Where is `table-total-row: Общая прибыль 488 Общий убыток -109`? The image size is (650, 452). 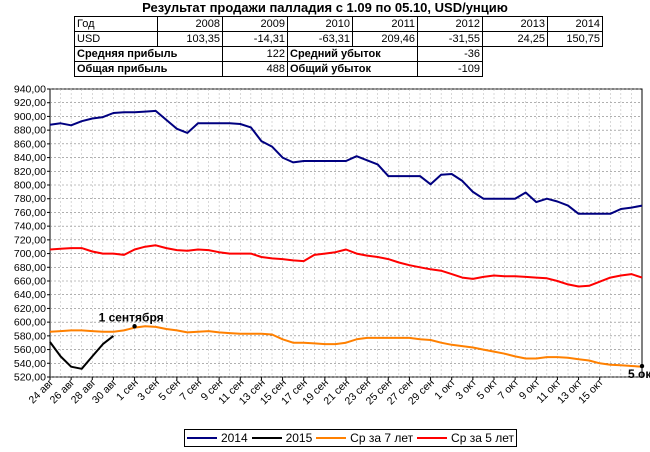 table-total-row: Общая прибыль 488 Общий убыток -109 is located at coordinates (338, 69).